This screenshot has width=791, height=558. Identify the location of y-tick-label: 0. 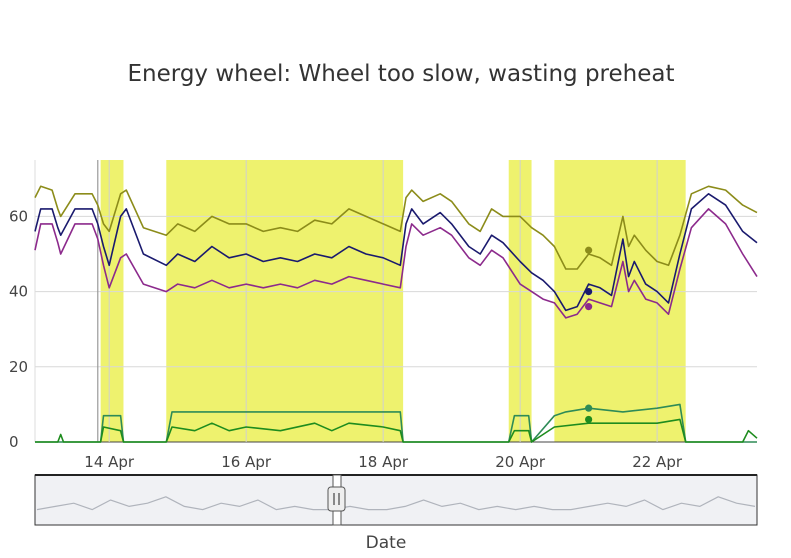
(14, 442).